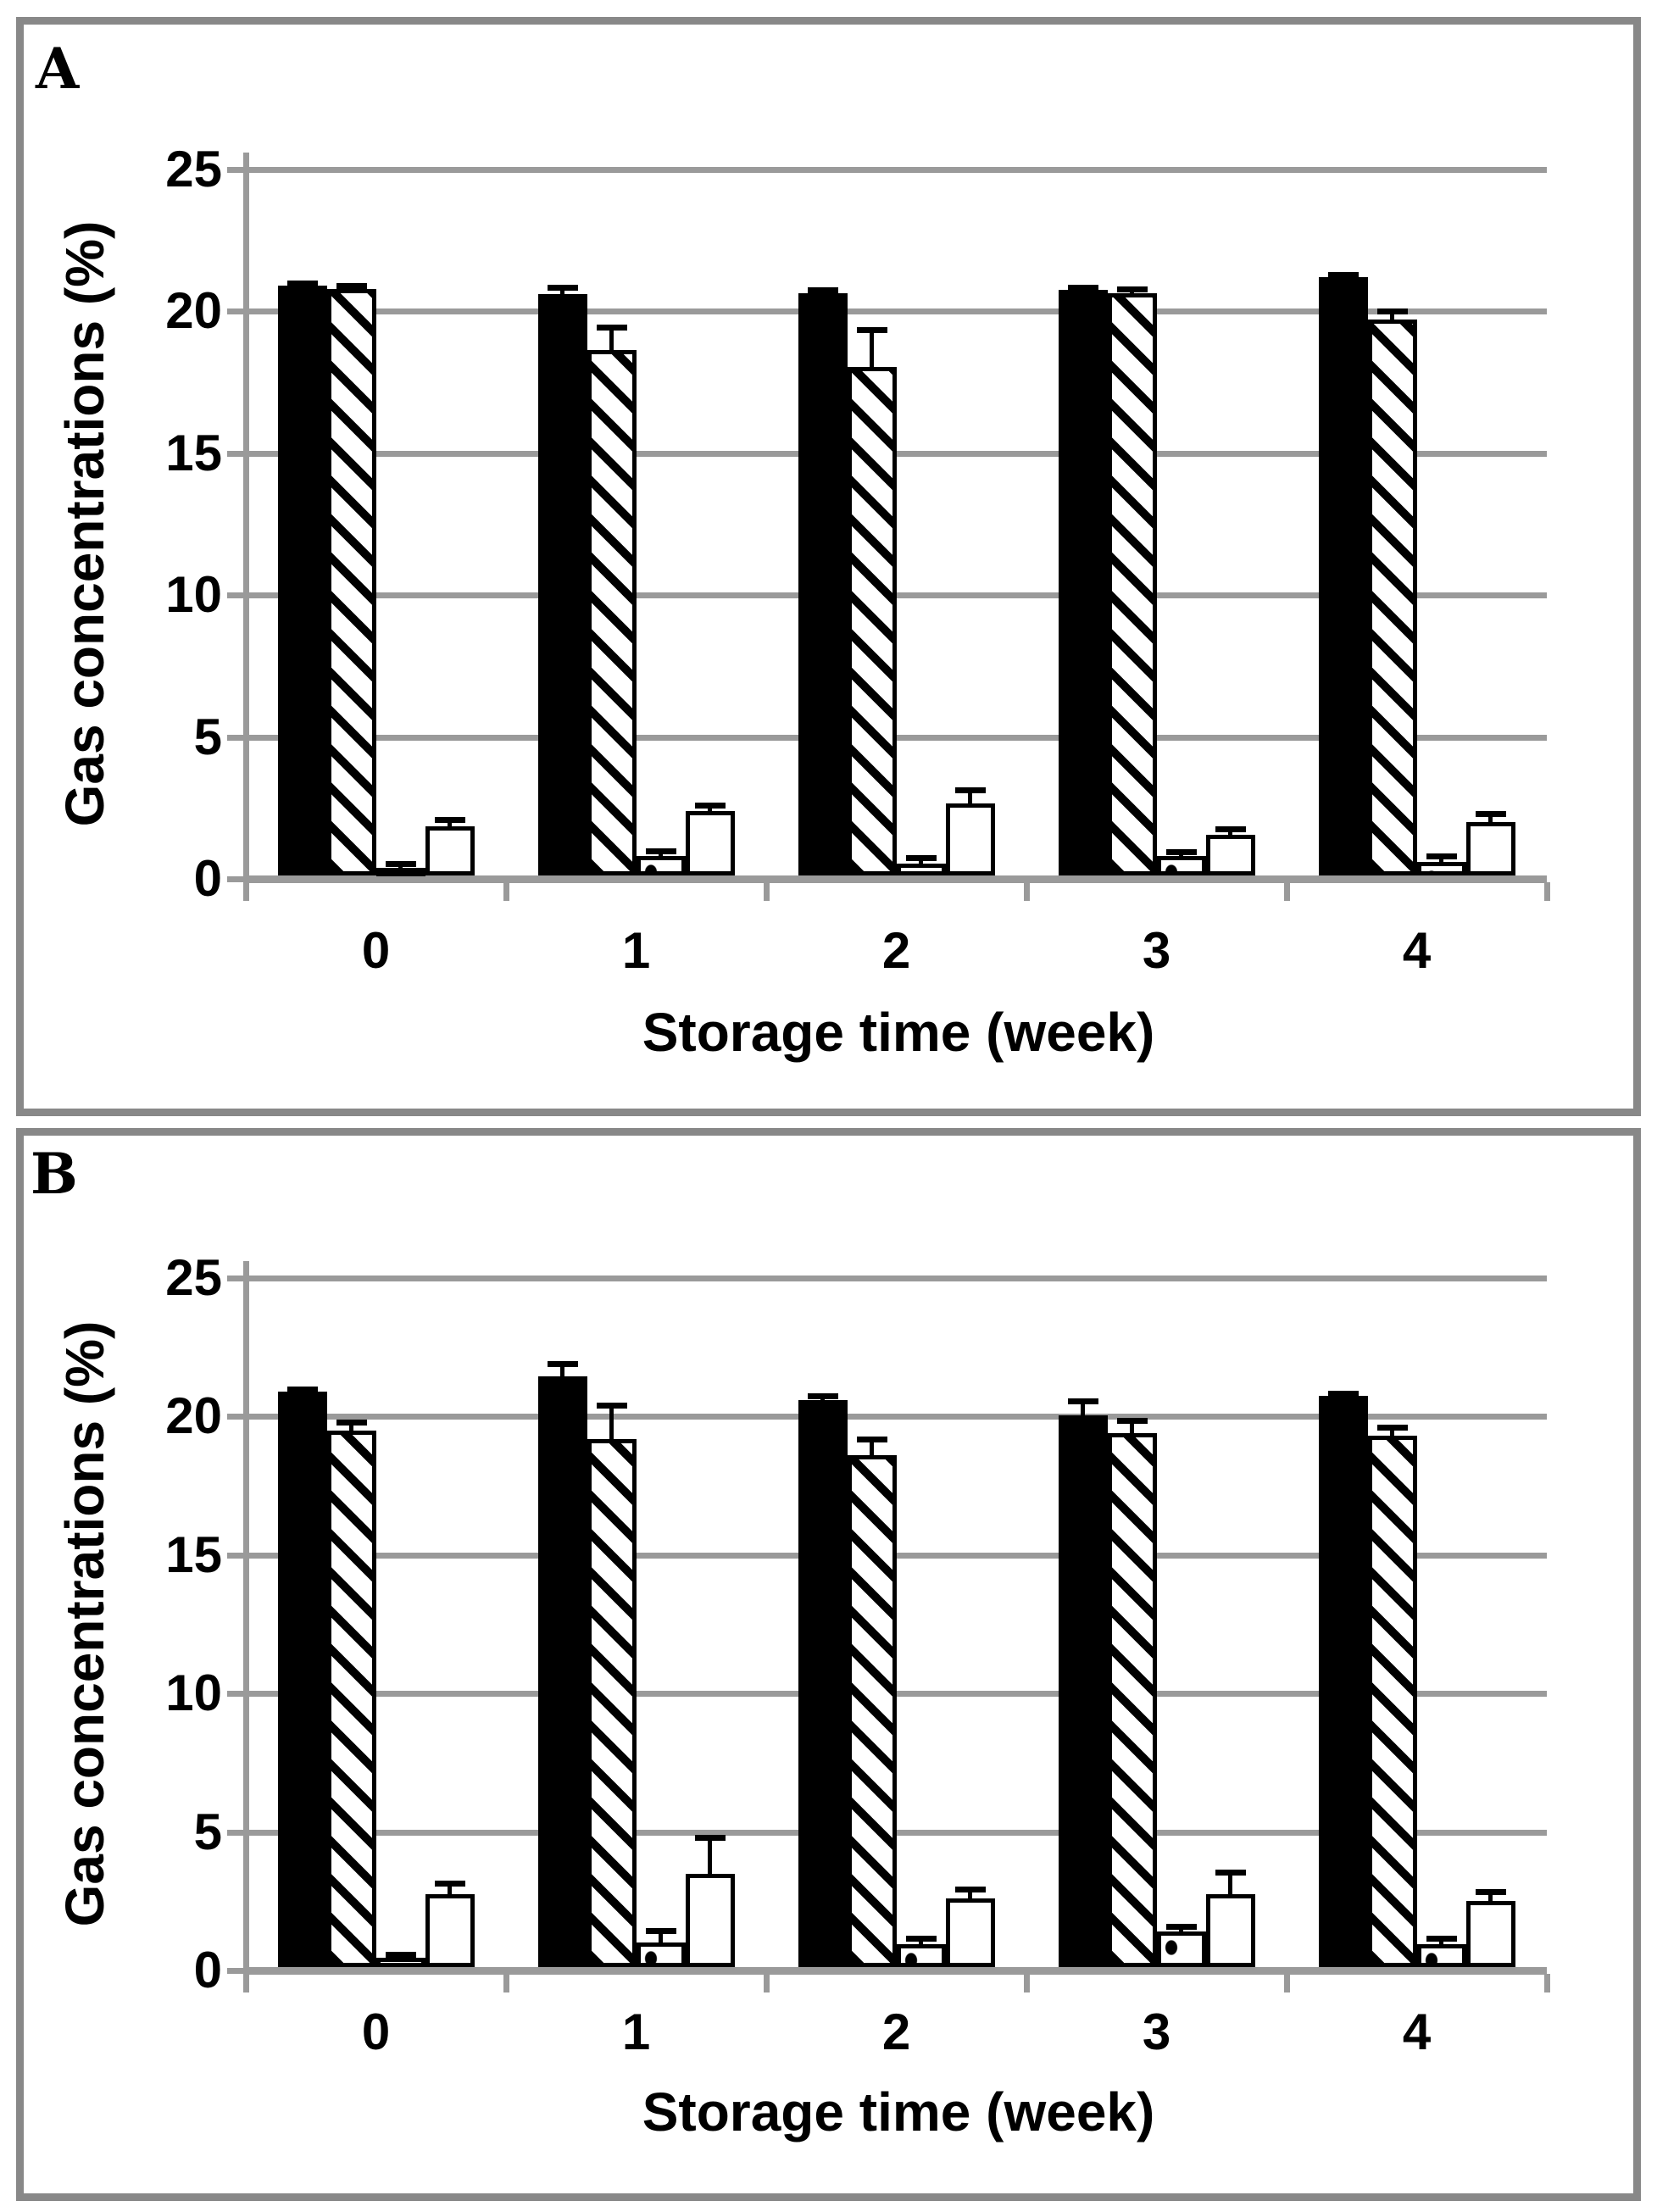  Describe the element at coordinates (636, 950) in the screenshot. I see `x-tick-label: 1` at that location.